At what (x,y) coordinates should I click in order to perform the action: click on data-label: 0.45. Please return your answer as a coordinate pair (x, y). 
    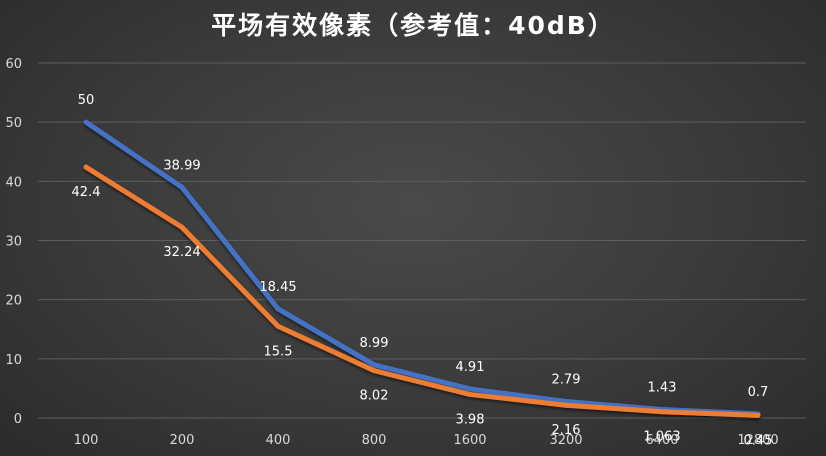
    Looking at the image, I should click on (758, 440).